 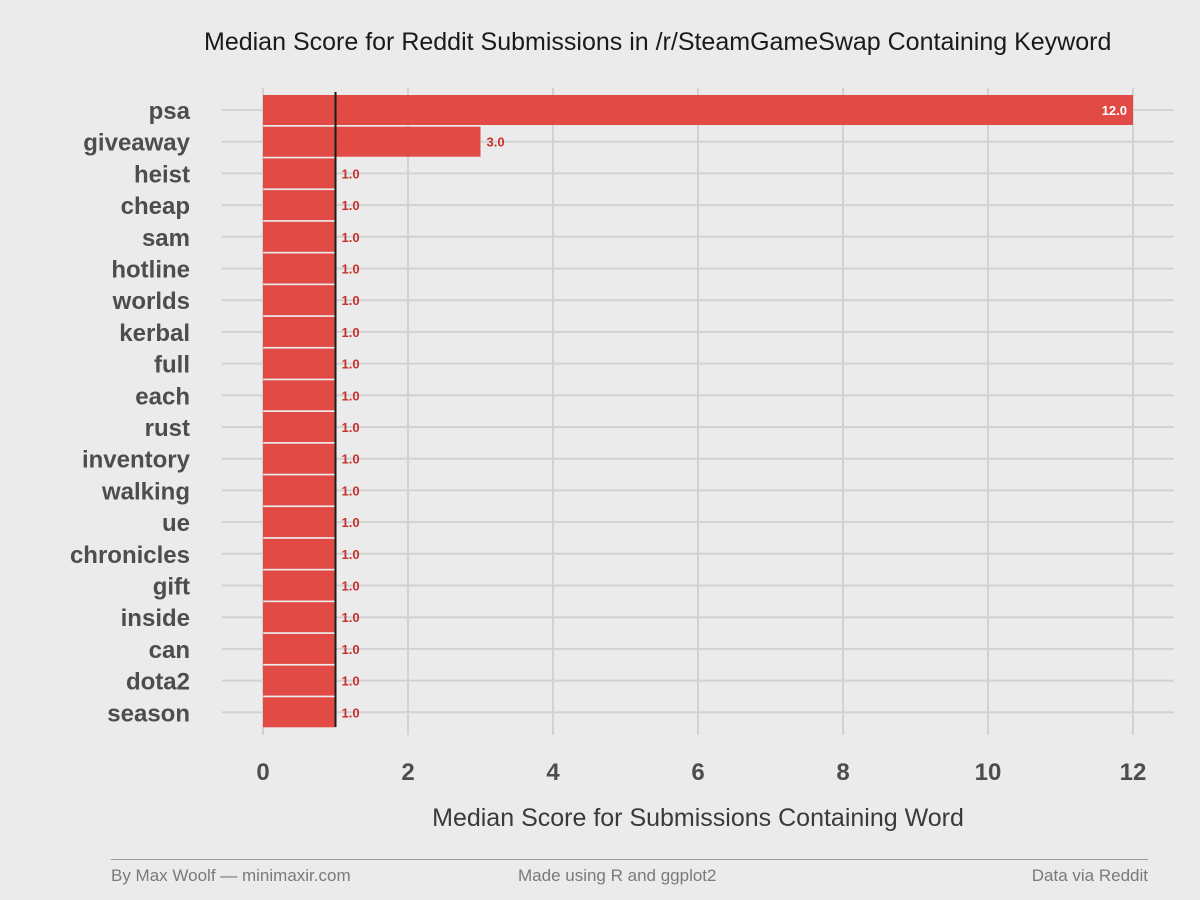 What do you see at coordinates (351, 681) in the screenshot?
I see `data-label-dota2: 1.0` at bounding box center [351, 681].